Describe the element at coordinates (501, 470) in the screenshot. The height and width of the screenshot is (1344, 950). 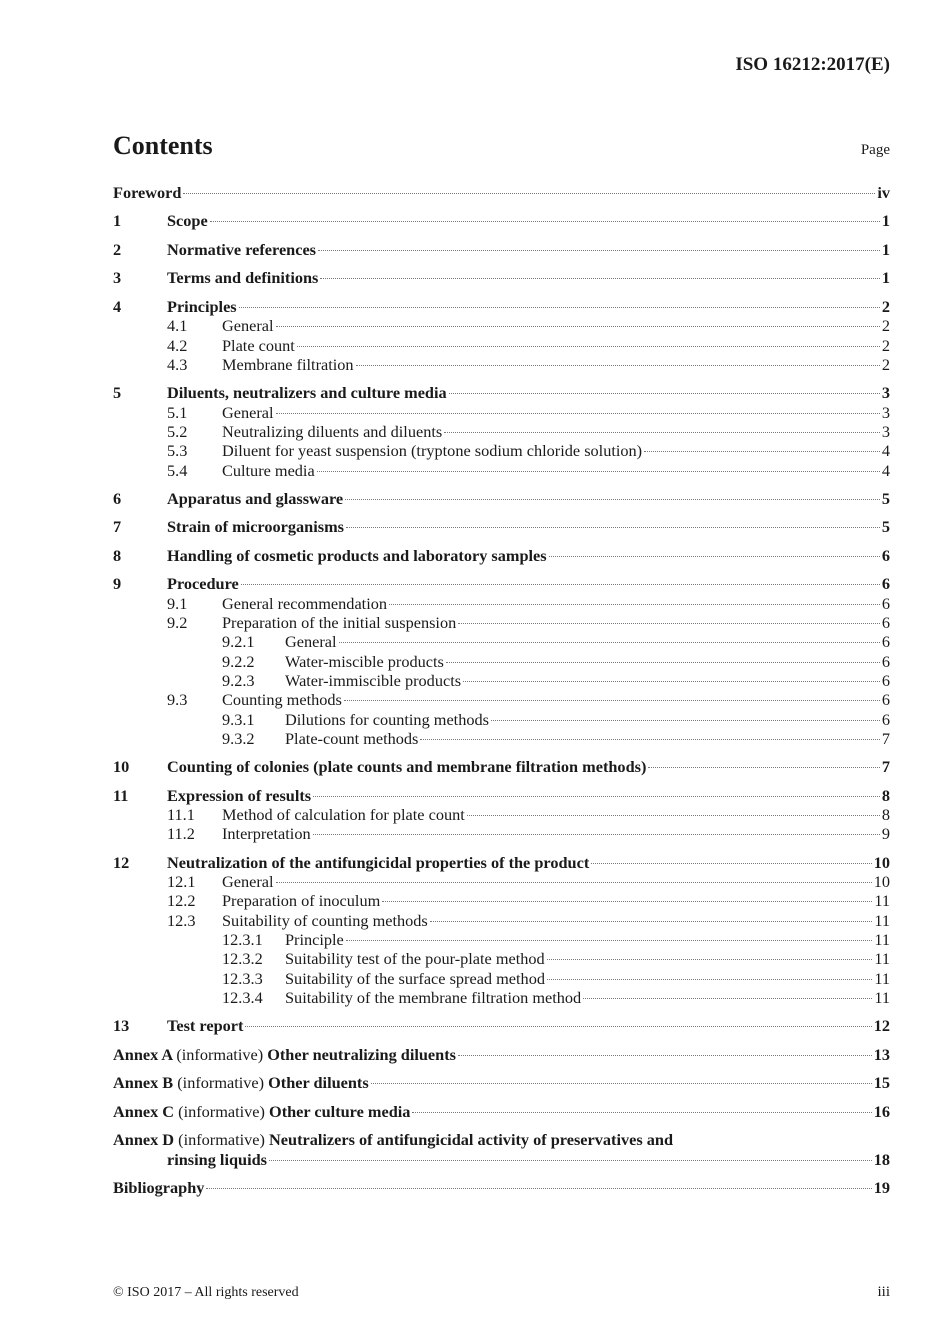
I see `toc-entry: 5.4 Culture media 4` at that location.